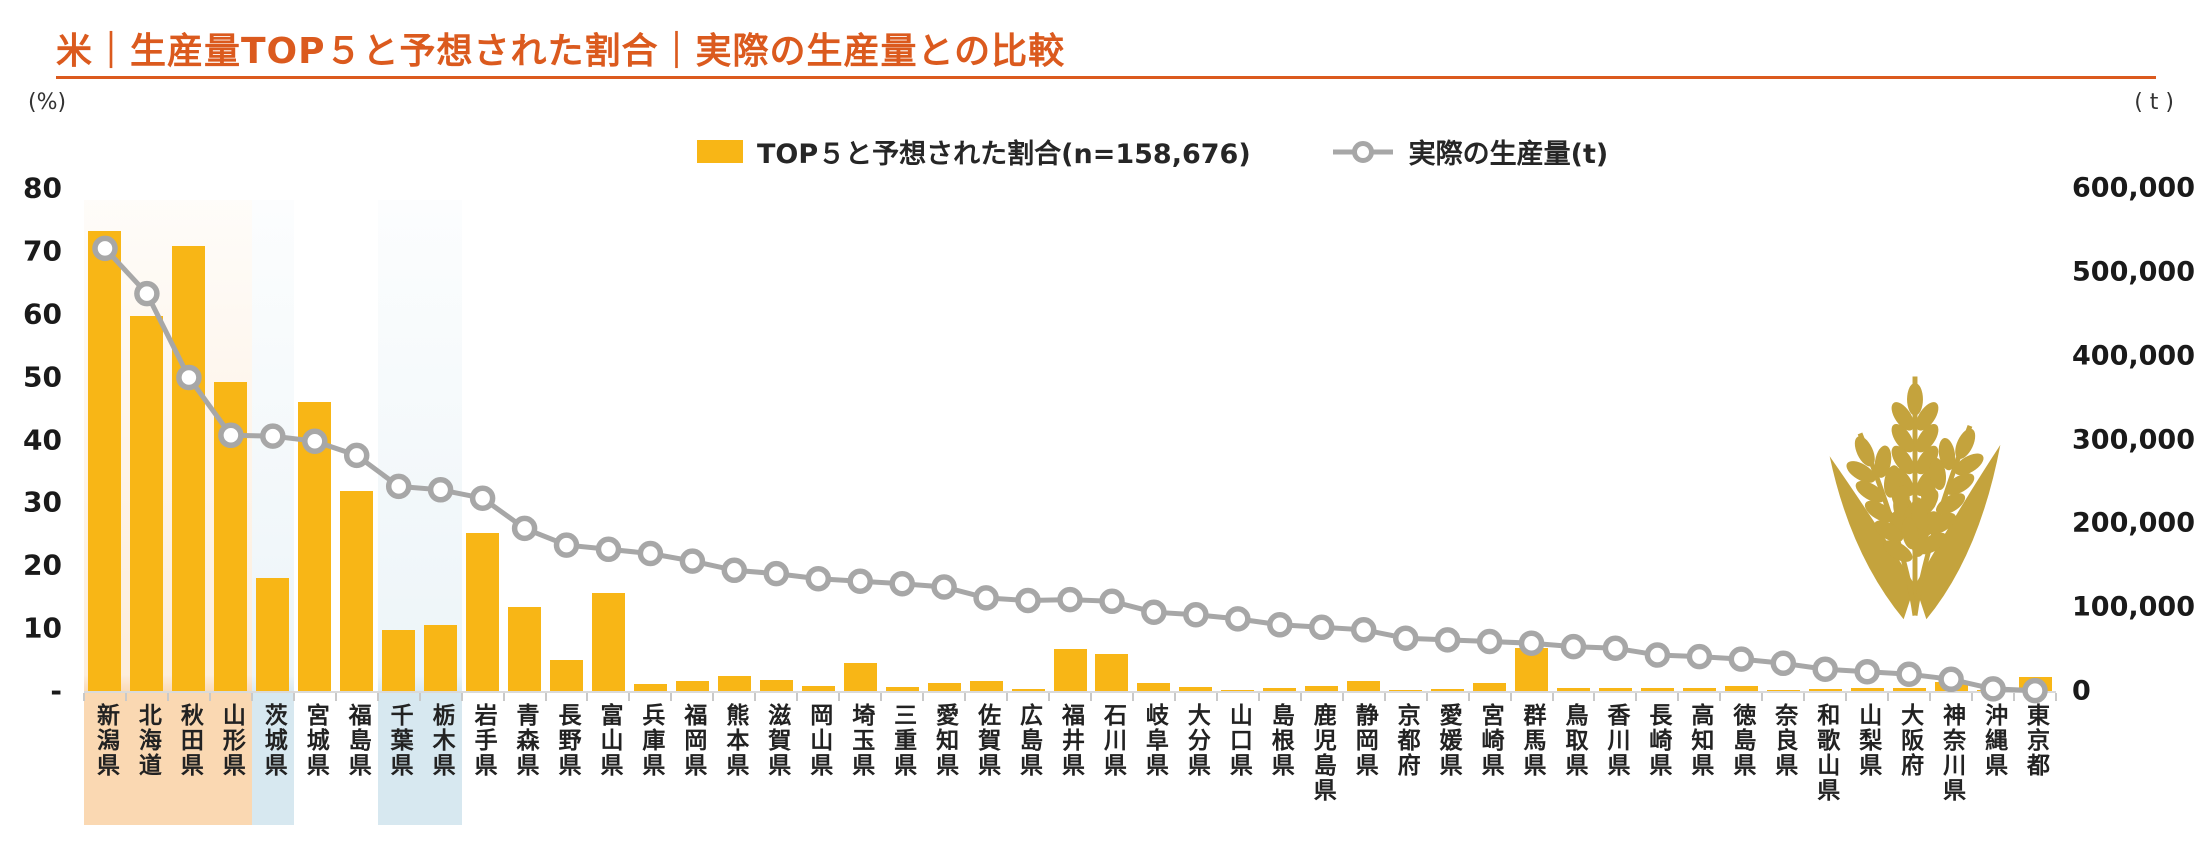  Describe the element at coordinates (1867, 689) in the screenshot. I see `bar-山梨県` at that location.